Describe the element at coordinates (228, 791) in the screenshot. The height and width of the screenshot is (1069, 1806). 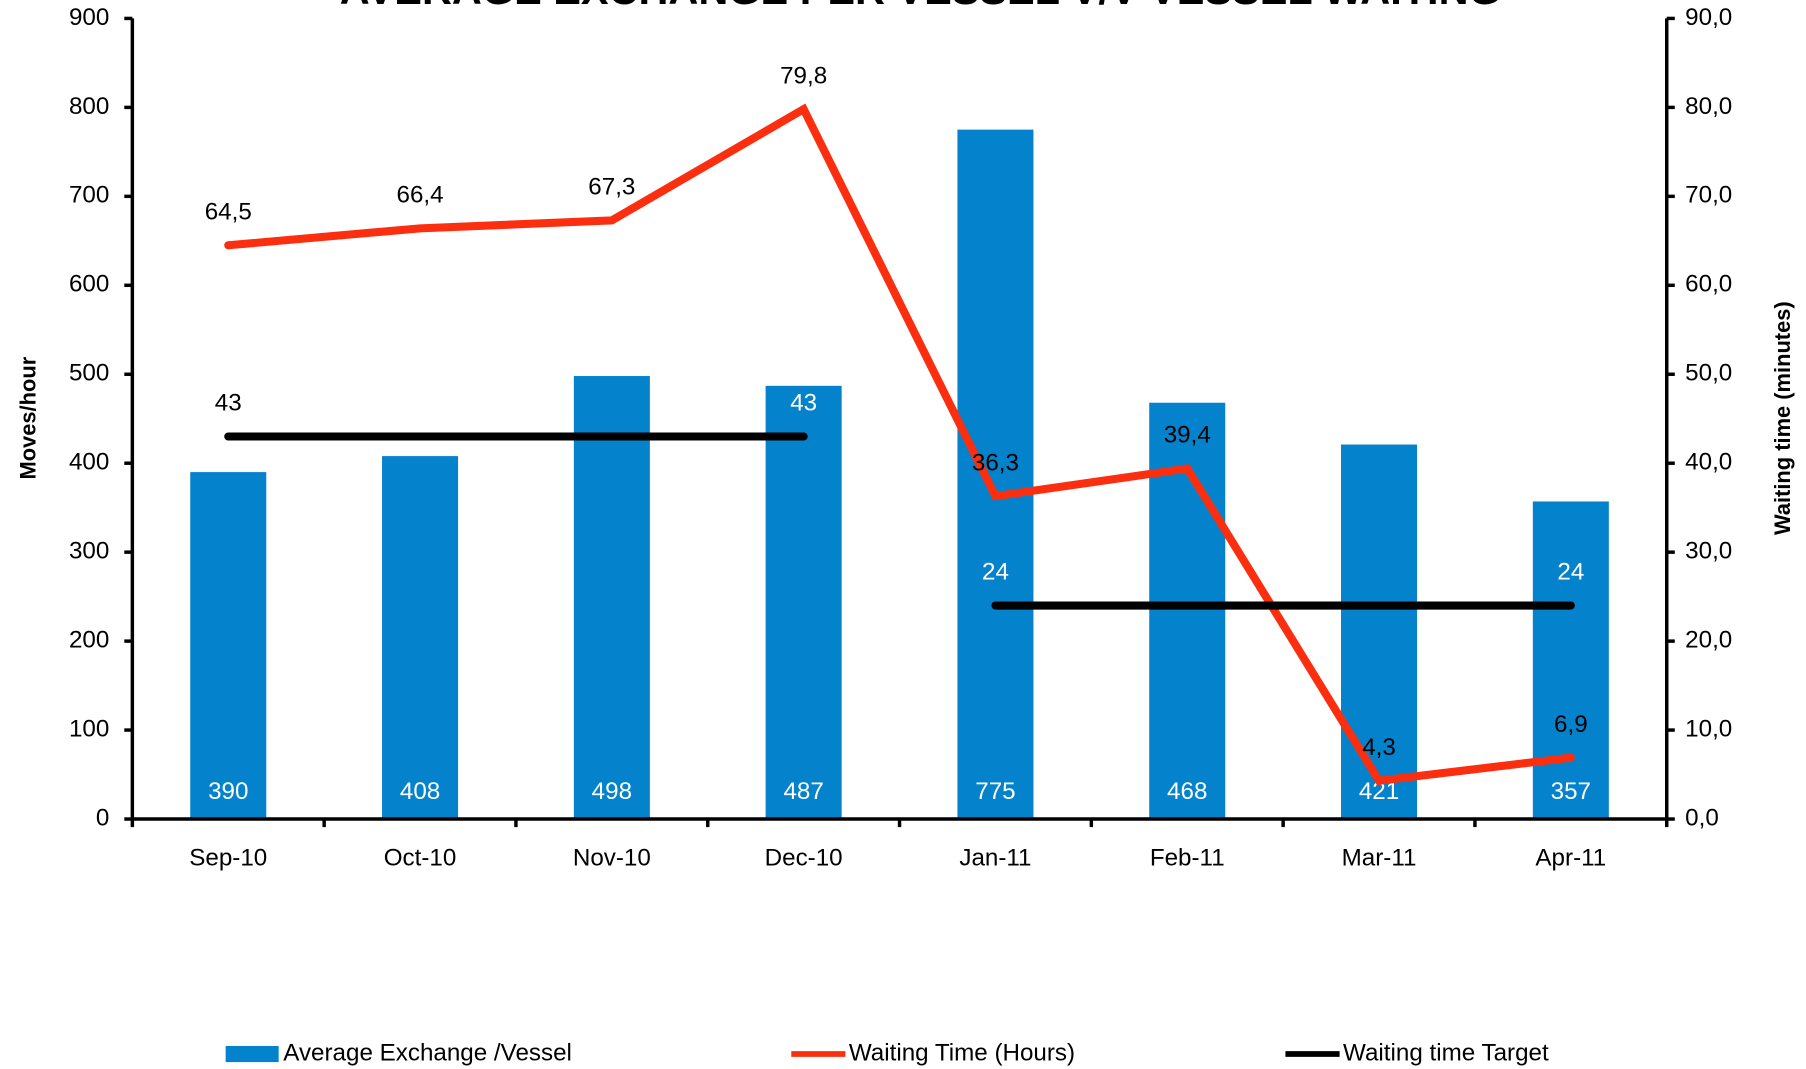
I see `bar-value-label: 390` at that location.